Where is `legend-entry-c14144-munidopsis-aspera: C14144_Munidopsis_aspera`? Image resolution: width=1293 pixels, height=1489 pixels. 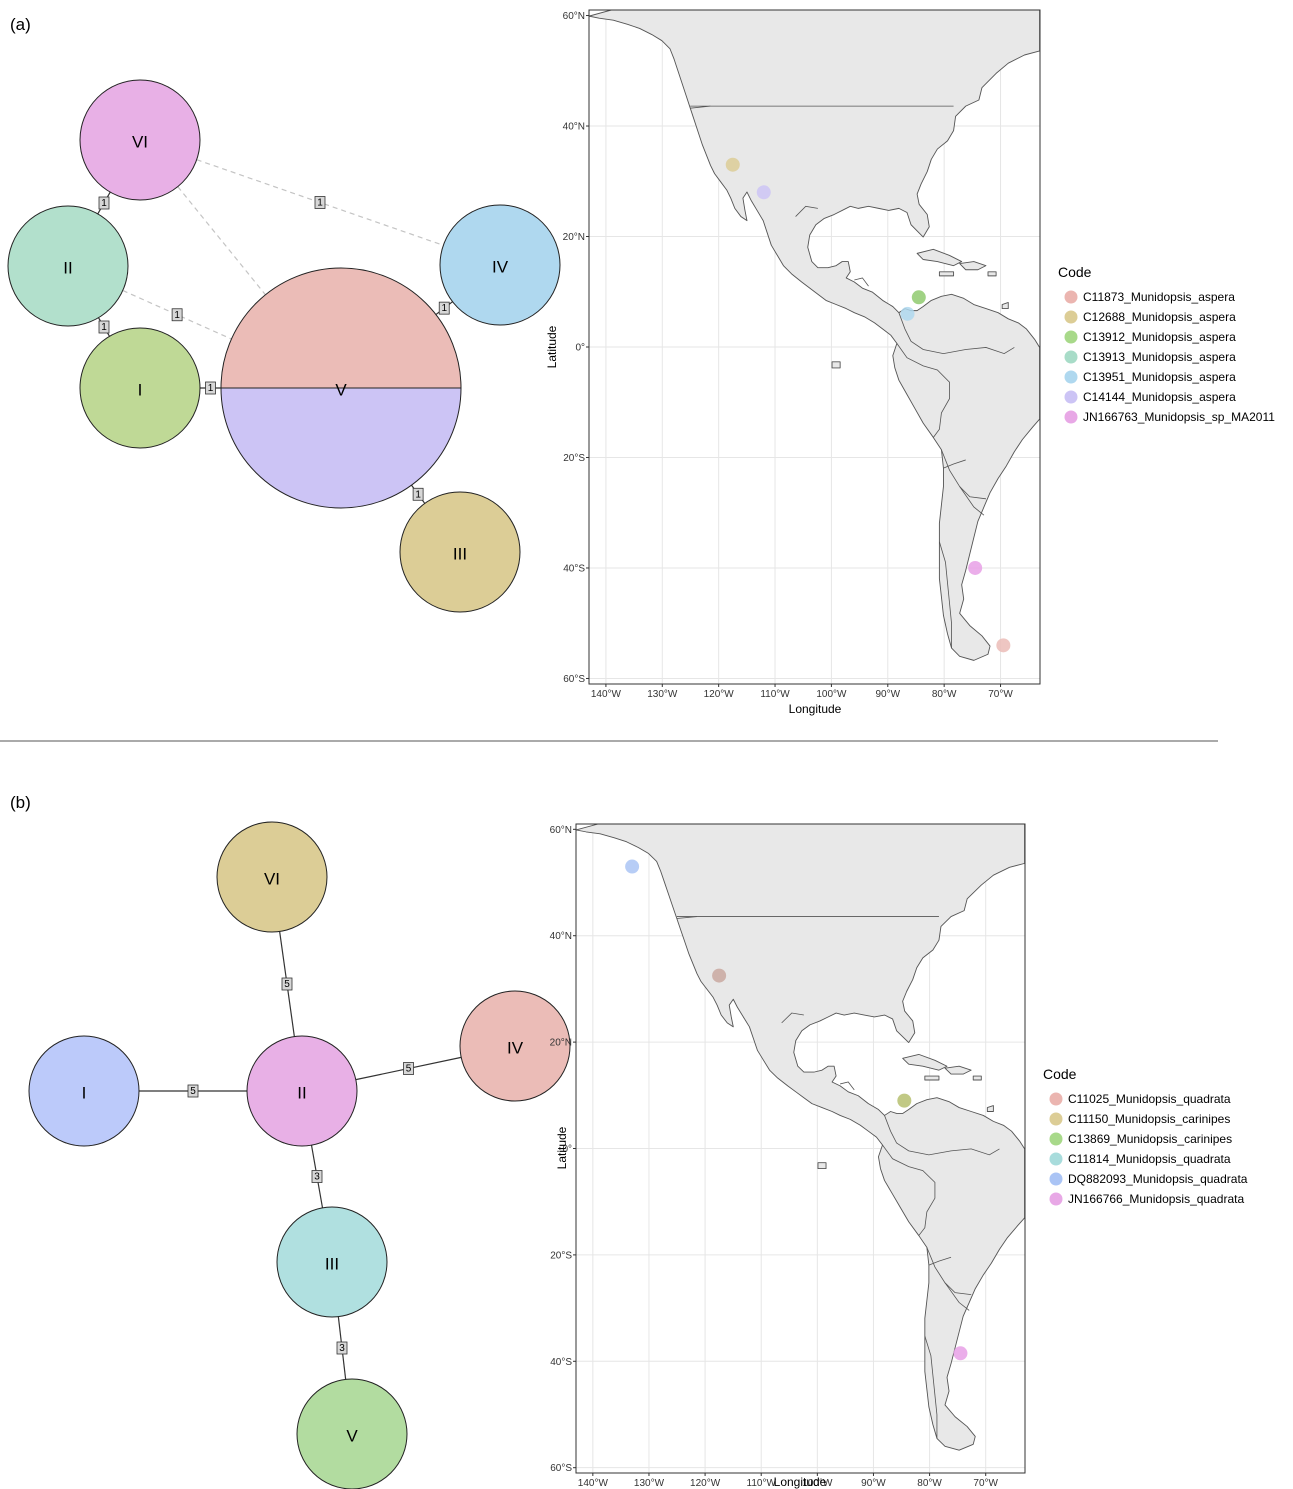
legend-entry-c14144-munidopsis-aspera: C14144_Munidopsis_aspera is located at coordinates (1150, 397).